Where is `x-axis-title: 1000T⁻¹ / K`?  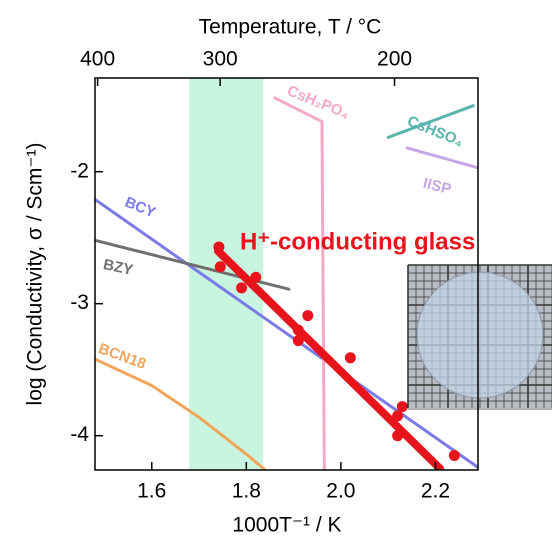
x-axis-title: 1000T⁻¹ / K is located at coordinates (286, 525).